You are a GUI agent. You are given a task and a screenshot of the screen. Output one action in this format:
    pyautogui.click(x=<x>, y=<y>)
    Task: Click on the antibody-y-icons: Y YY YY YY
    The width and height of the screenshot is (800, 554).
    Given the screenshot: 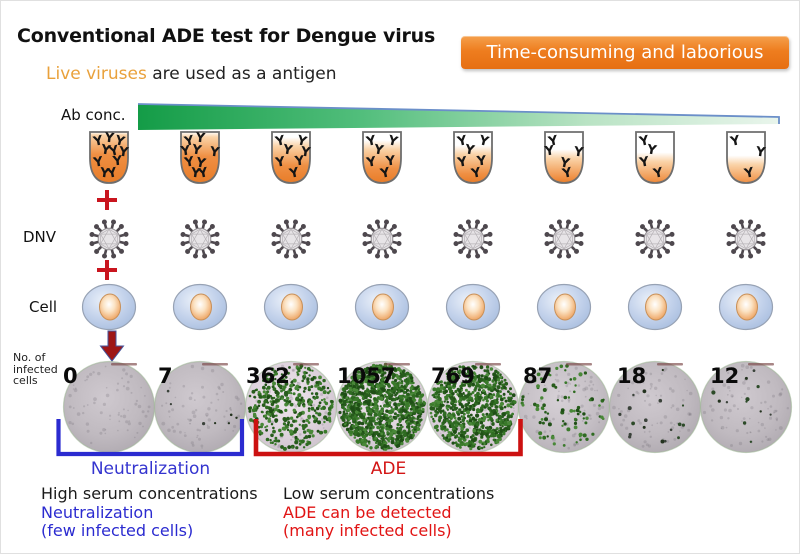 What is the action you would take?
    pyautogui.click(x=292, y=157)
    